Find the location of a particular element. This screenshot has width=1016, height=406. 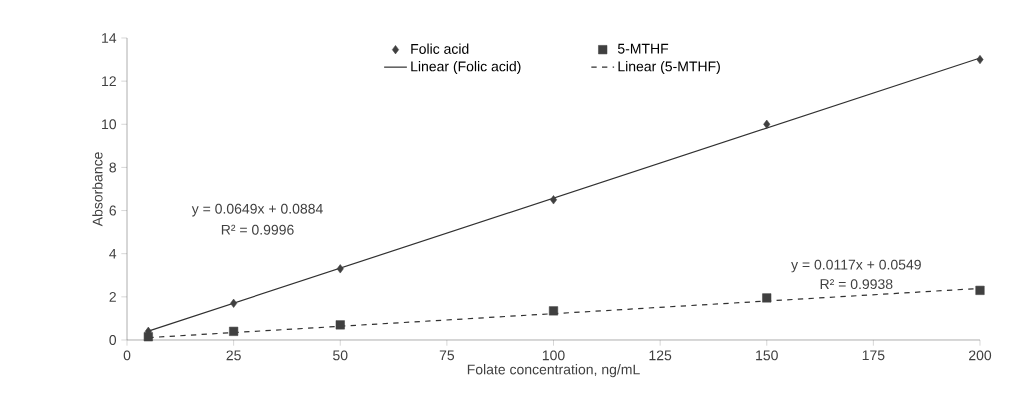

y-tick-label: 4 is located at coordinates (113, 253).